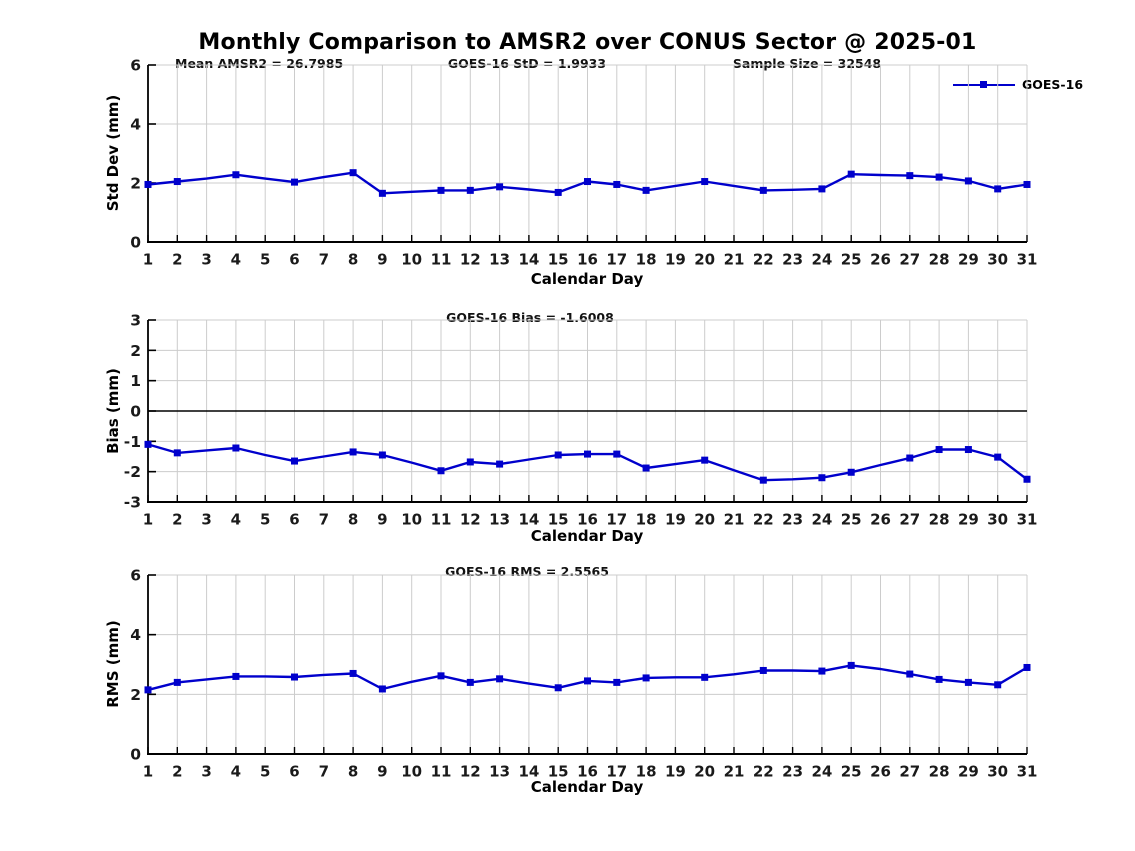 This screenshot has width=1135, height=851. Describe the element at coordinates (177, 771) in the screenshot. I see `x-tick-label: 2` at that location.